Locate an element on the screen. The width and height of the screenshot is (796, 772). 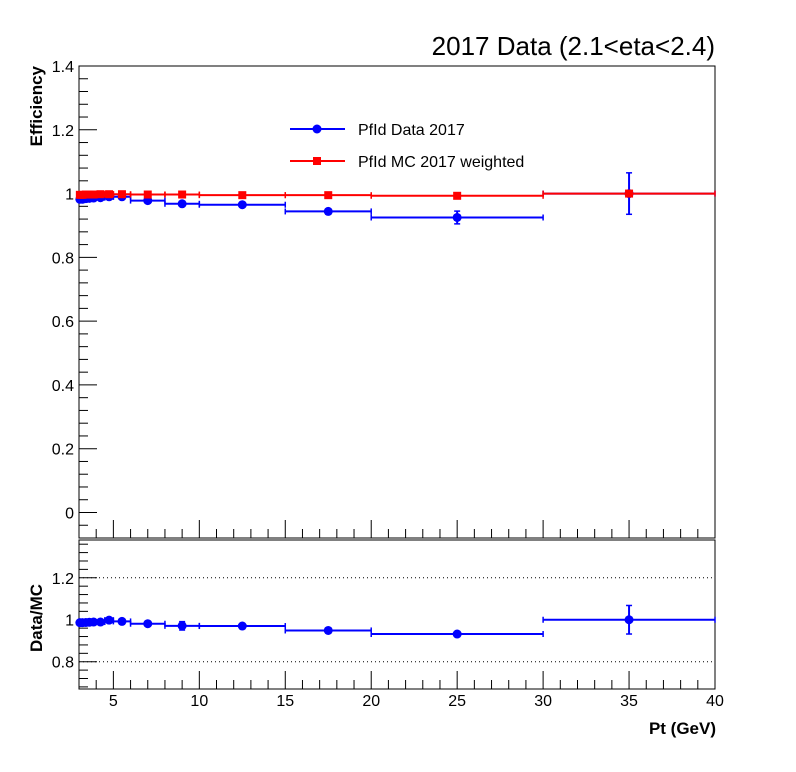
y-tick-label: 0.6 is located at coordinates (63, 322).